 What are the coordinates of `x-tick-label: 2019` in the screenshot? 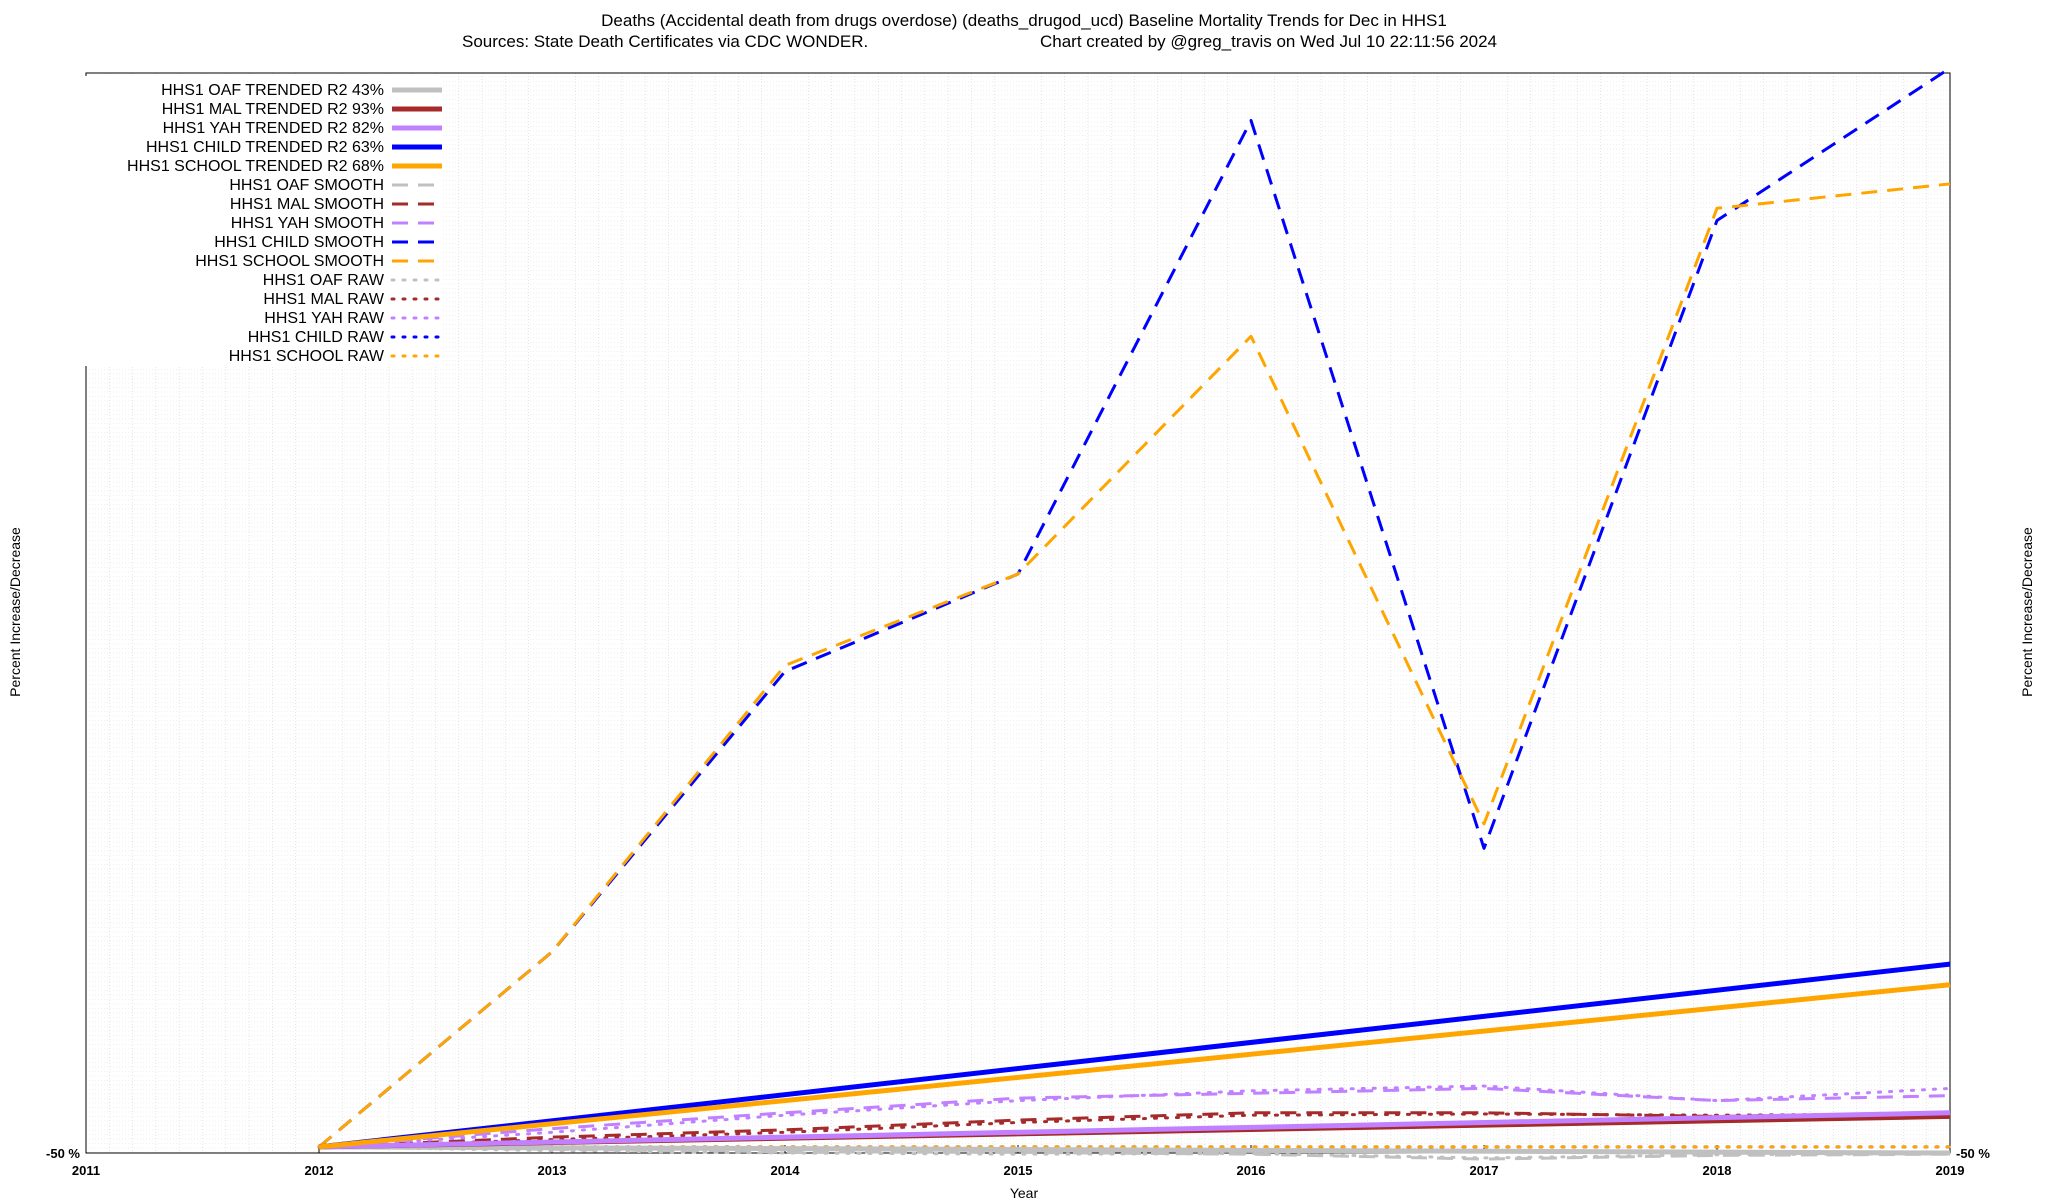 It's located at (1950, 1170).